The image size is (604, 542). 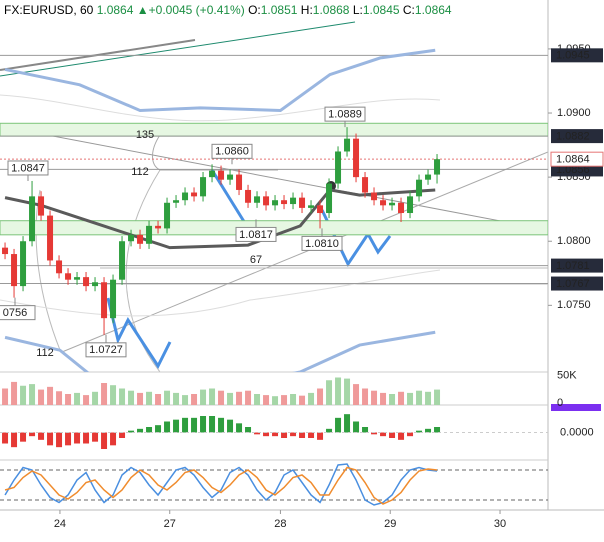 I want to click on trend-line, so click(x=178, y=49).